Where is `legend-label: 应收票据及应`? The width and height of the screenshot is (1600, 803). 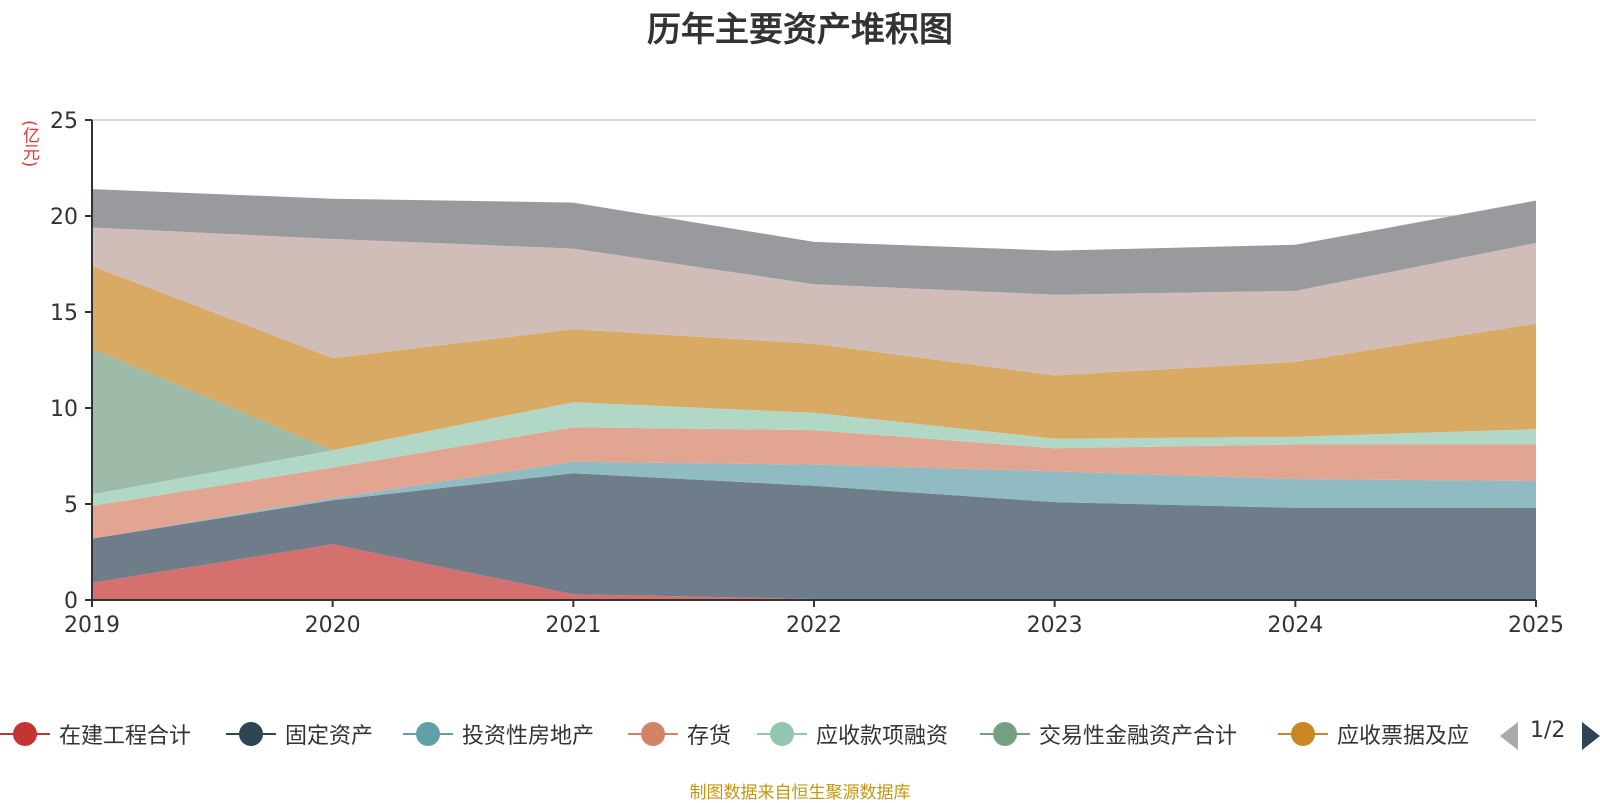
legend-label: 应收票据及应 is located at coordinates (1403, 736).